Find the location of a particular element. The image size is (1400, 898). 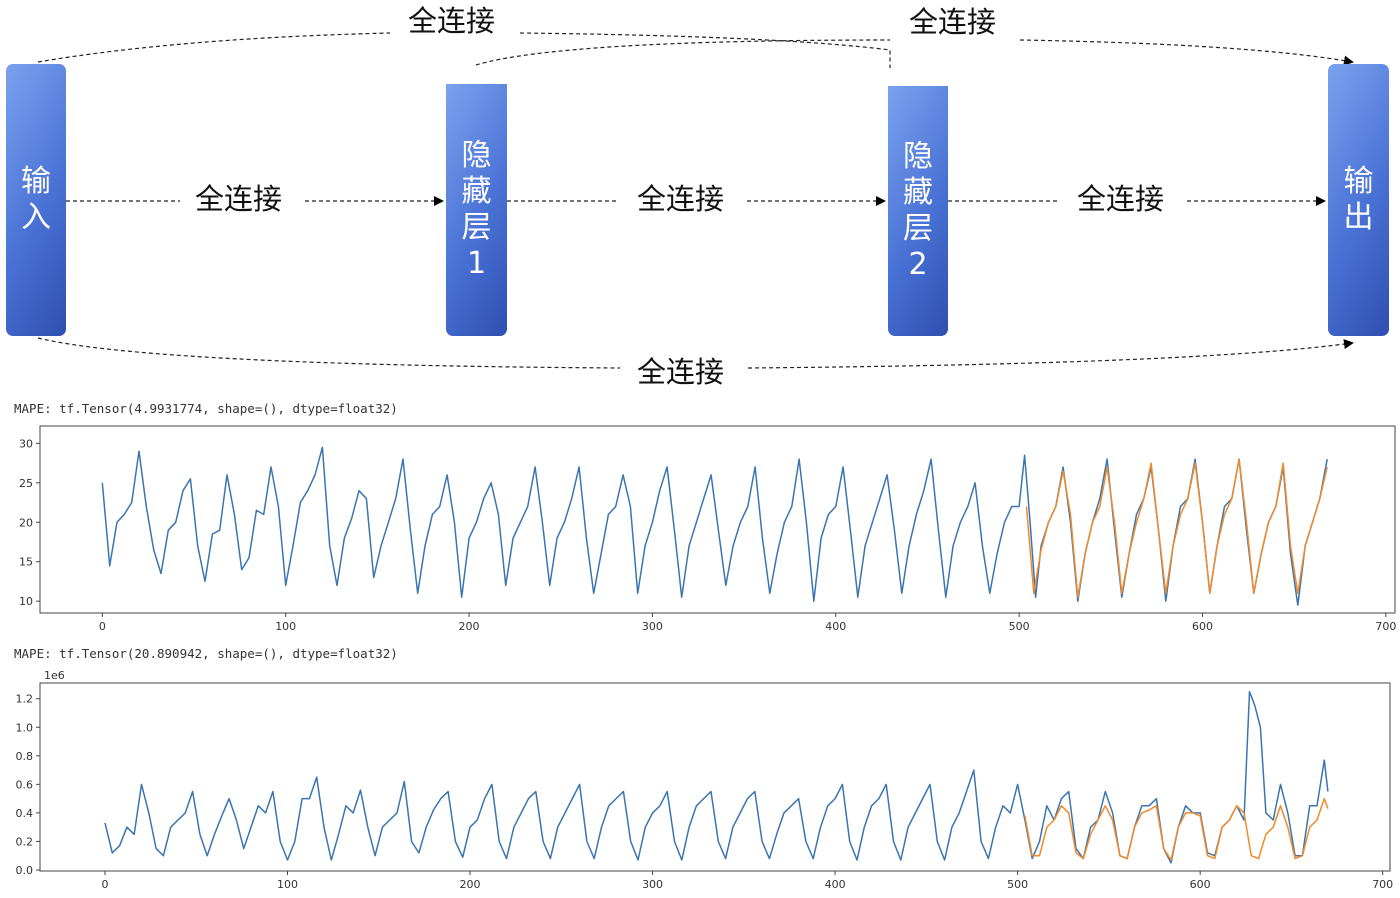

output-layer-box: 输 出 is located at coordinates (1358, 200).